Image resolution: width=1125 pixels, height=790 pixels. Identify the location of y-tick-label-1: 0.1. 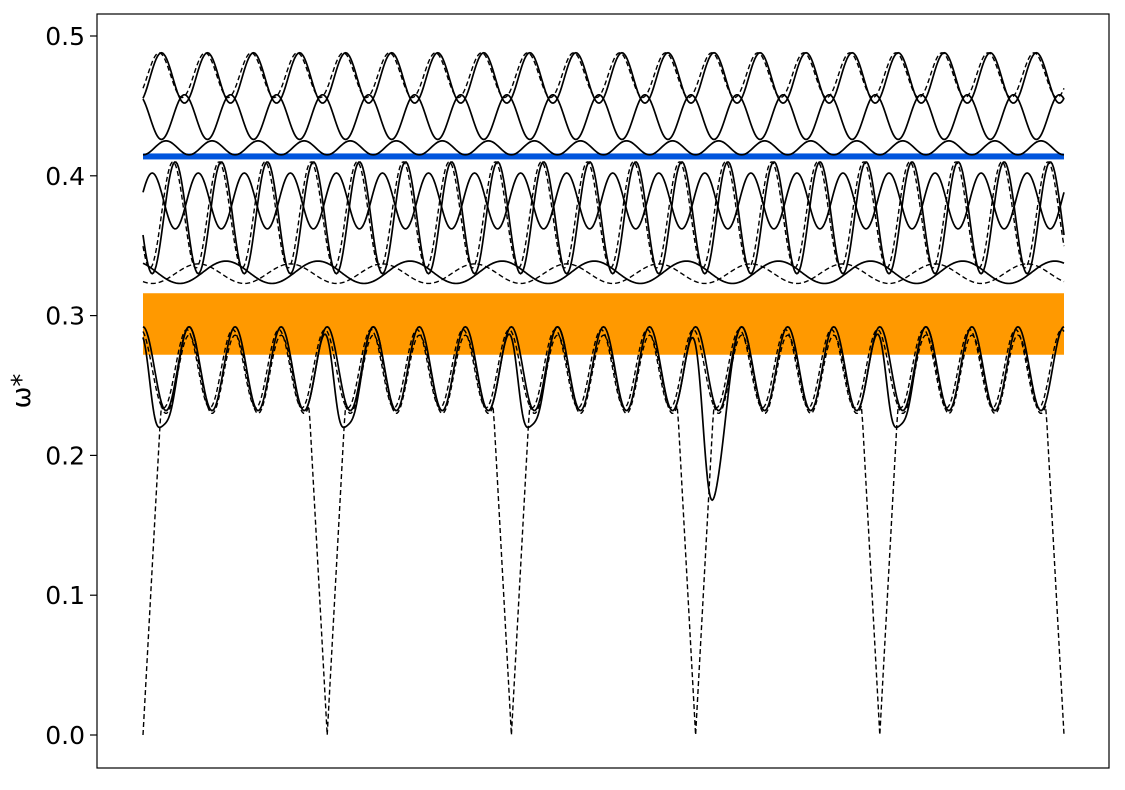
(65, 595).